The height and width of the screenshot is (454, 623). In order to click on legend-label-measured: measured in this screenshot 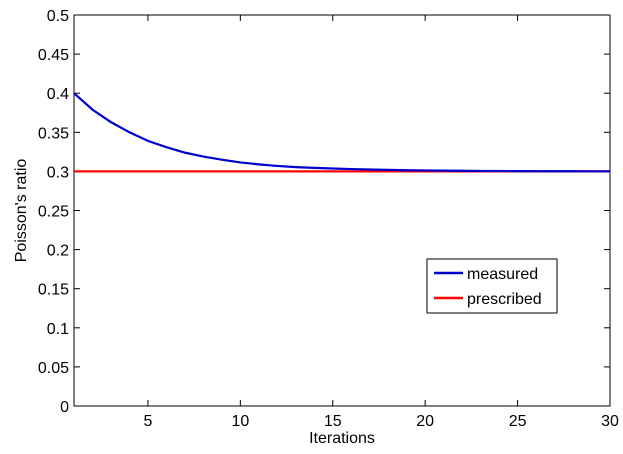, I will do `click(502, 274)`.